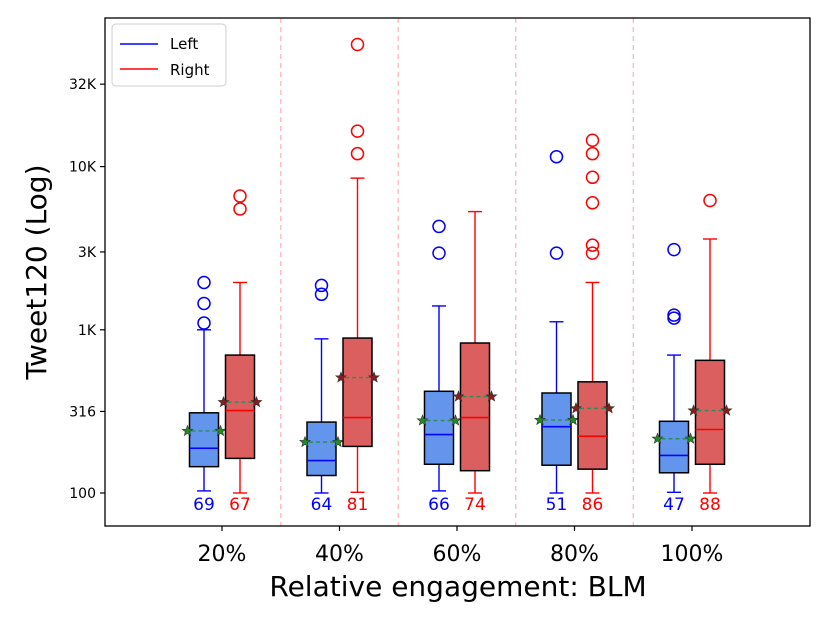  What do you see at coordinates (82, 412) in the screenshot?
I see `y-tick-label: 316` at bounding box center [82, 412].